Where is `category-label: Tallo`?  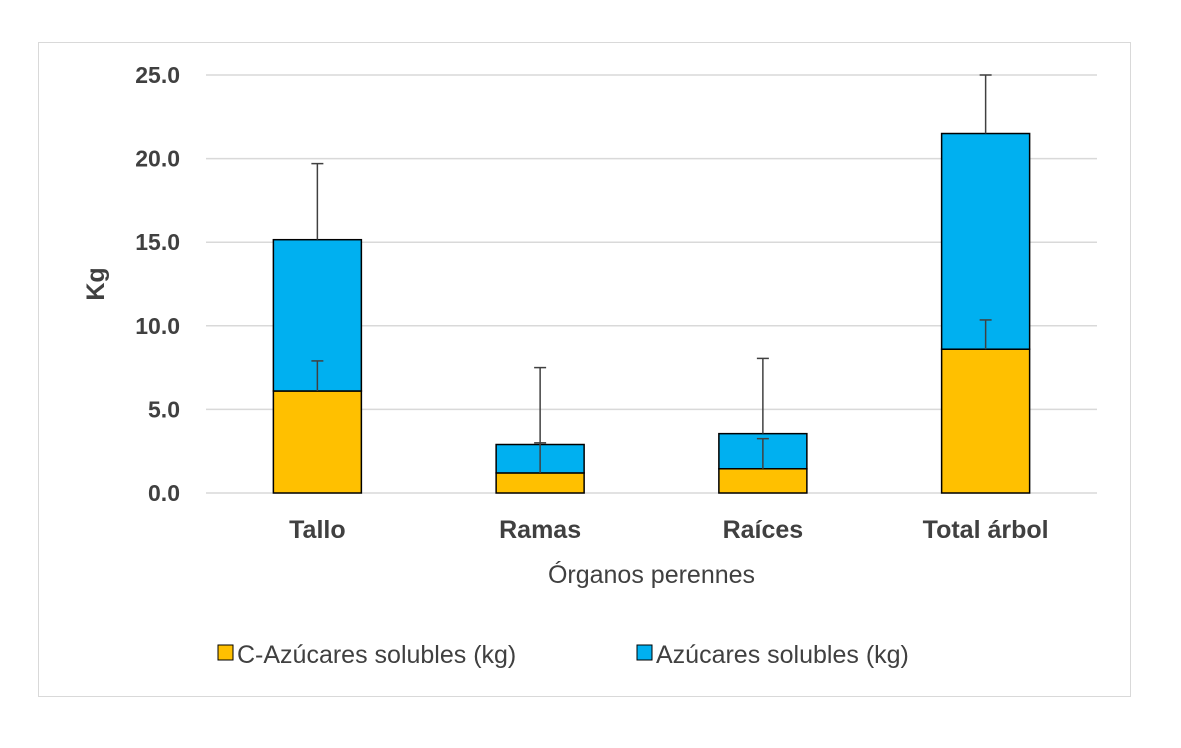
category-label: Tallo is located at coordinates (317, 530).